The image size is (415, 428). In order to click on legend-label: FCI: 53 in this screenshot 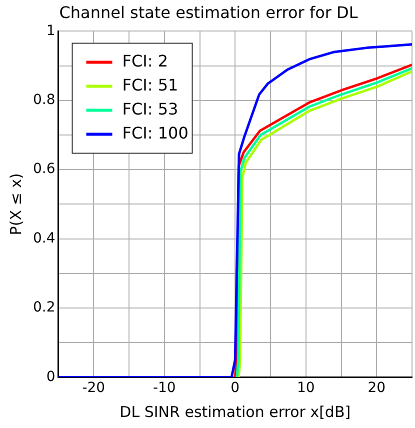, I will do `click(150, 108)`.